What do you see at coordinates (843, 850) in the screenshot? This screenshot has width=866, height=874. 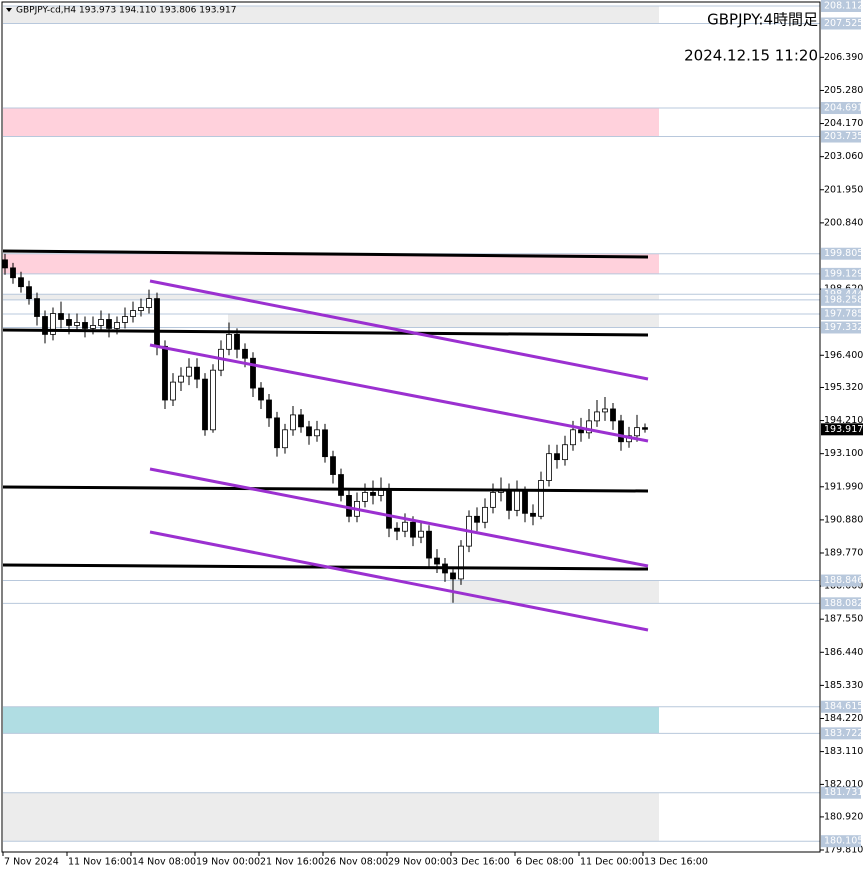 I see `y-tick-label: 179.810` at bounding box center [843, 850].